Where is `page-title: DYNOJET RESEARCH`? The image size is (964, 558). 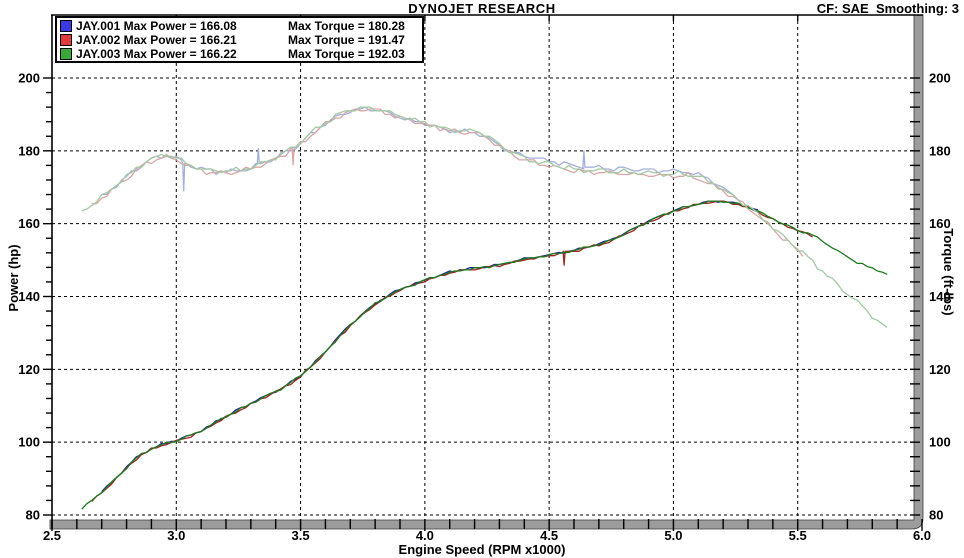 page-title: DYNOJET RESEARCH is located at coordinates (482, 8).